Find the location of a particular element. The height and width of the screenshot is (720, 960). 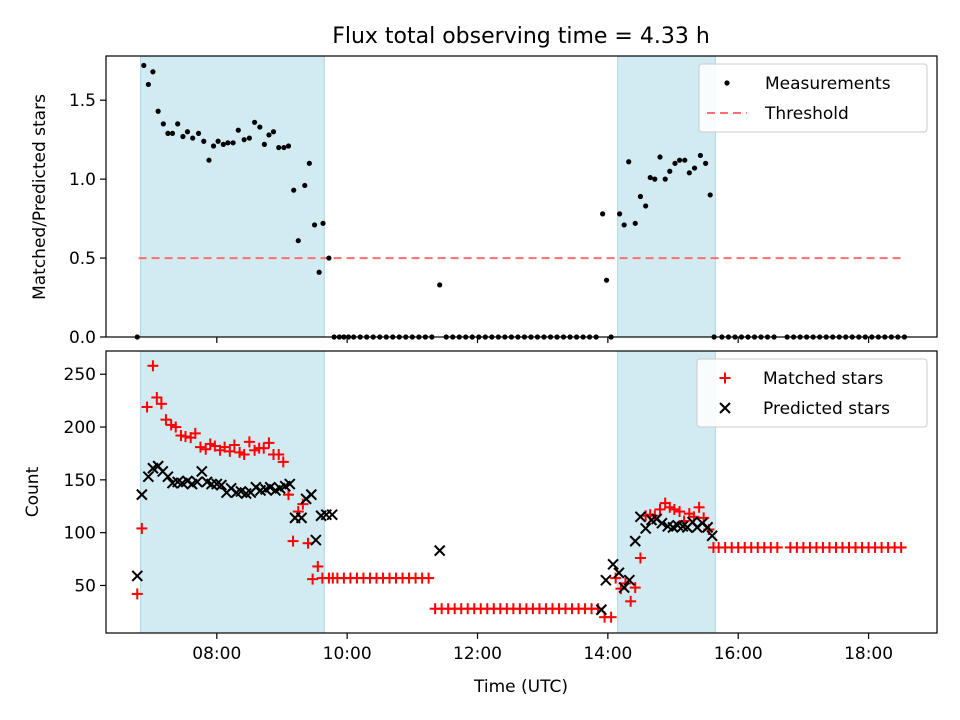

y-tick-label-bottom: 100 is located at coordinates (80, 534).